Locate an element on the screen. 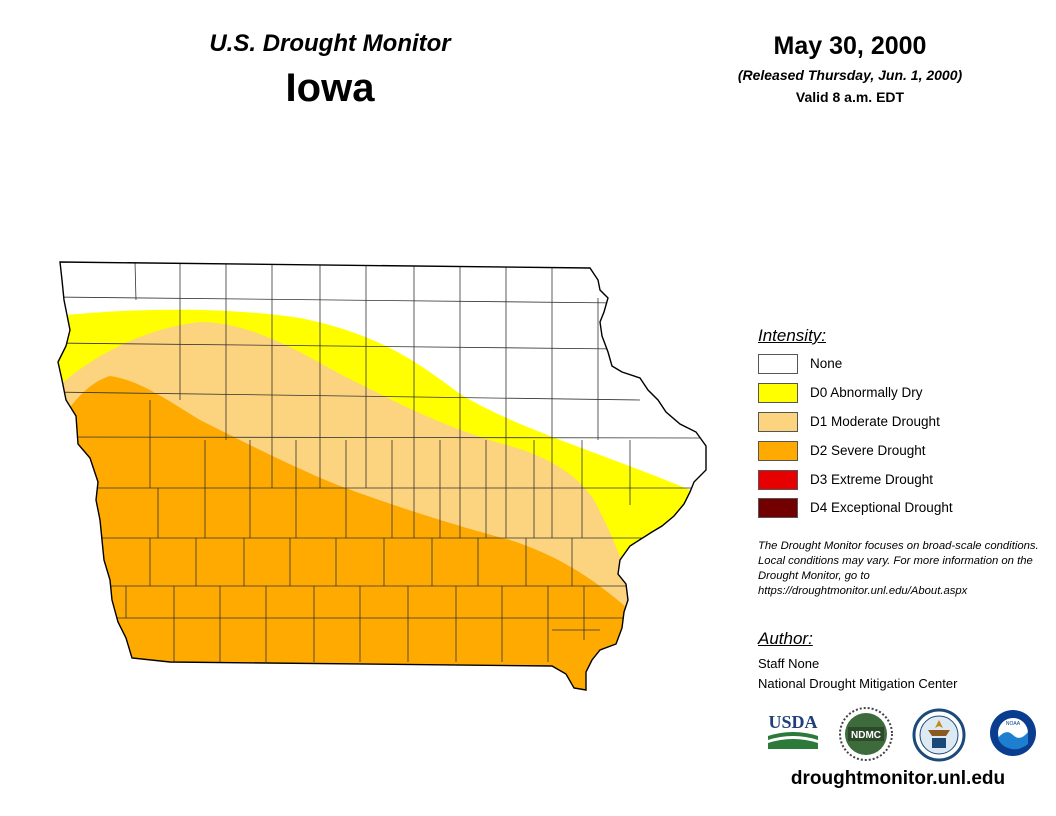  usda-logo: USDA is located at coordinates (793, 730).